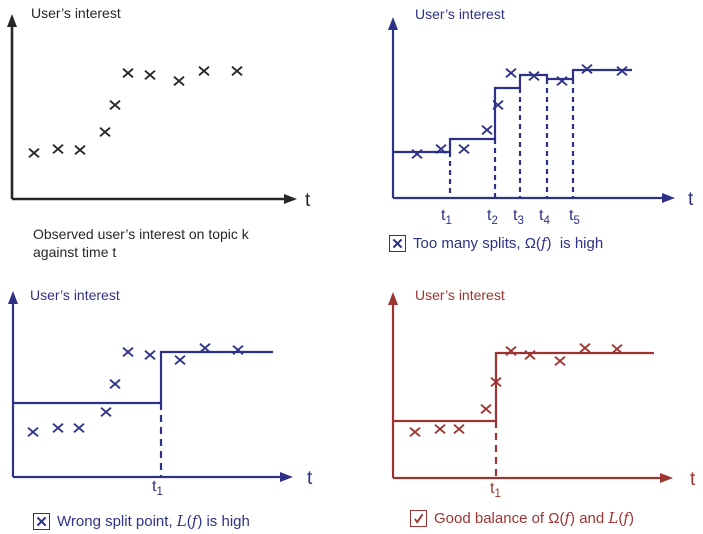 This screenshot has width=703, height=534. I want to click on caption-too-many-splits-text: Too many splits, Ω(f) is high, so click(508, 243).